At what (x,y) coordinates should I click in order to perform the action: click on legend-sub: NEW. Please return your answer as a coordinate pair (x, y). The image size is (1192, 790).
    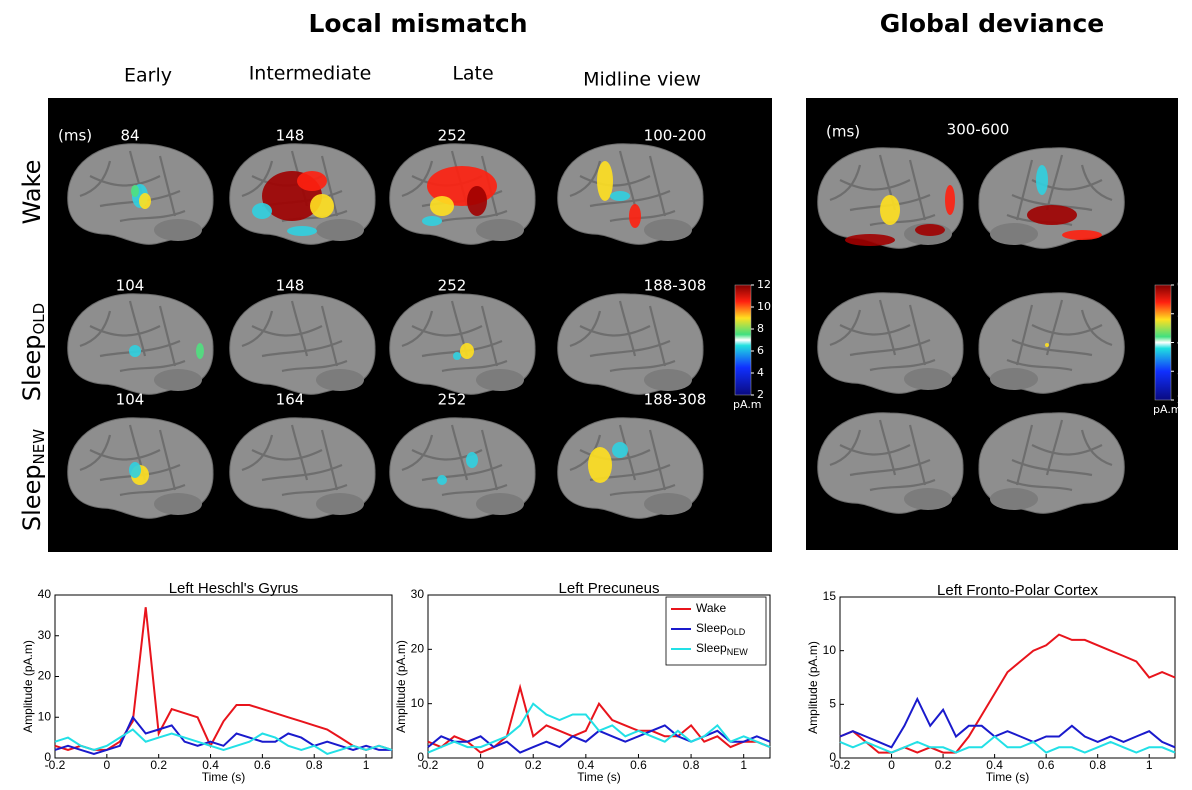
    Looking at the image, I should click on (738, 652).